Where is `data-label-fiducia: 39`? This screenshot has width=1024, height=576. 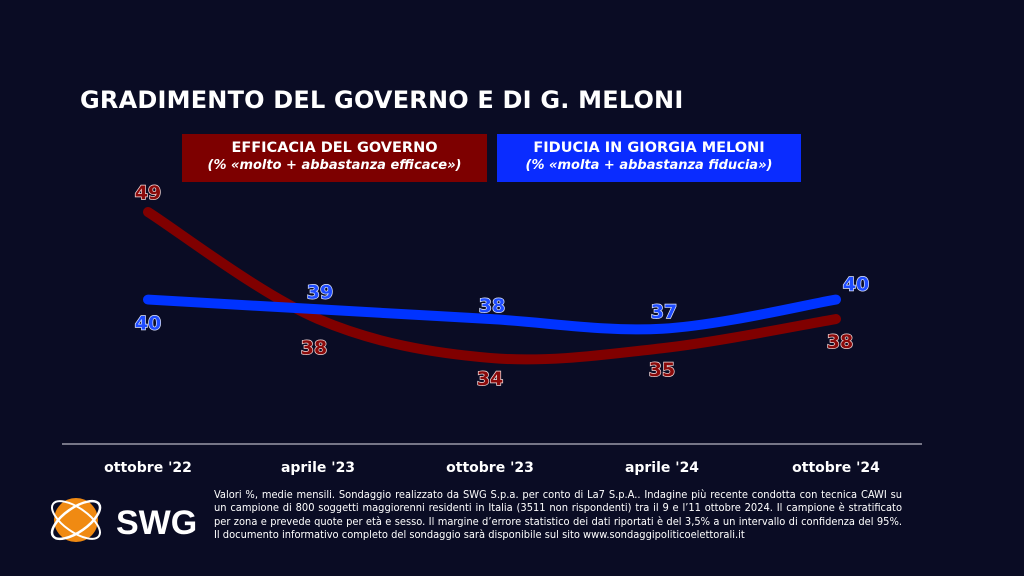
data-label-fiducia: 39 is located at coordinates (320, 292).